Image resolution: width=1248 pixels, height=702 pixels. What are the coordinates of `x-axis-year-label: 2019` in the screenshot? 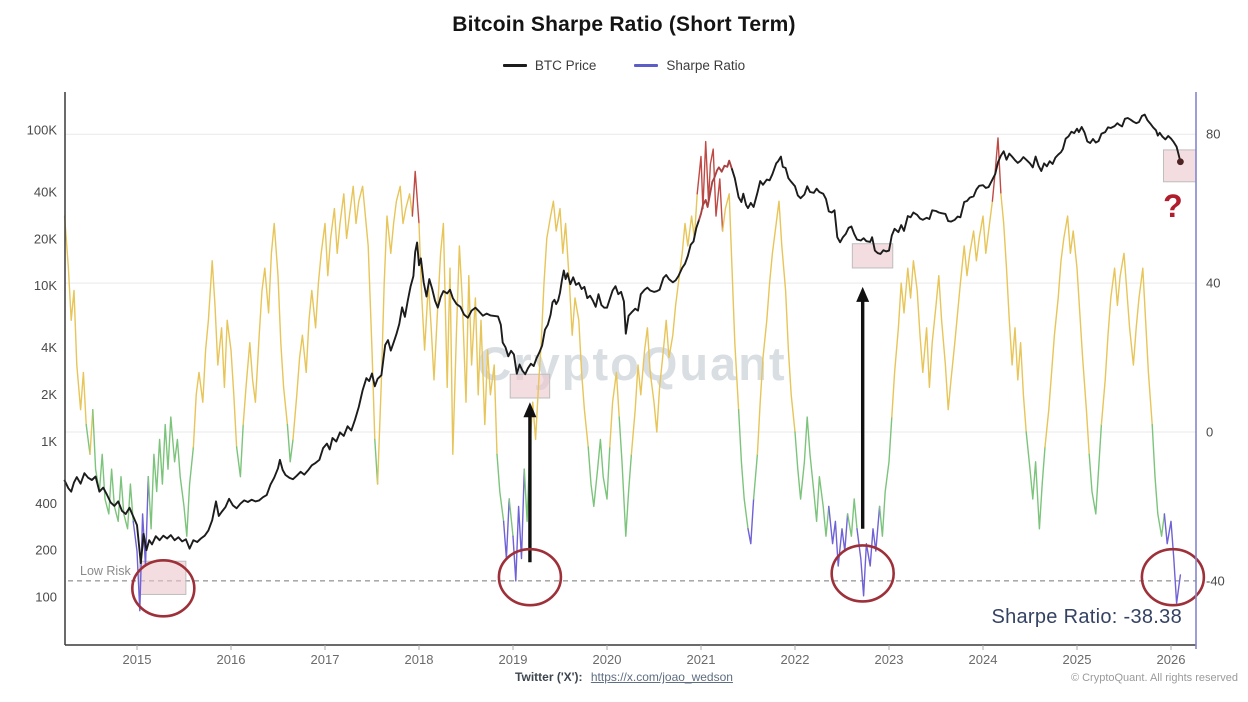 It's located at (513, 659).